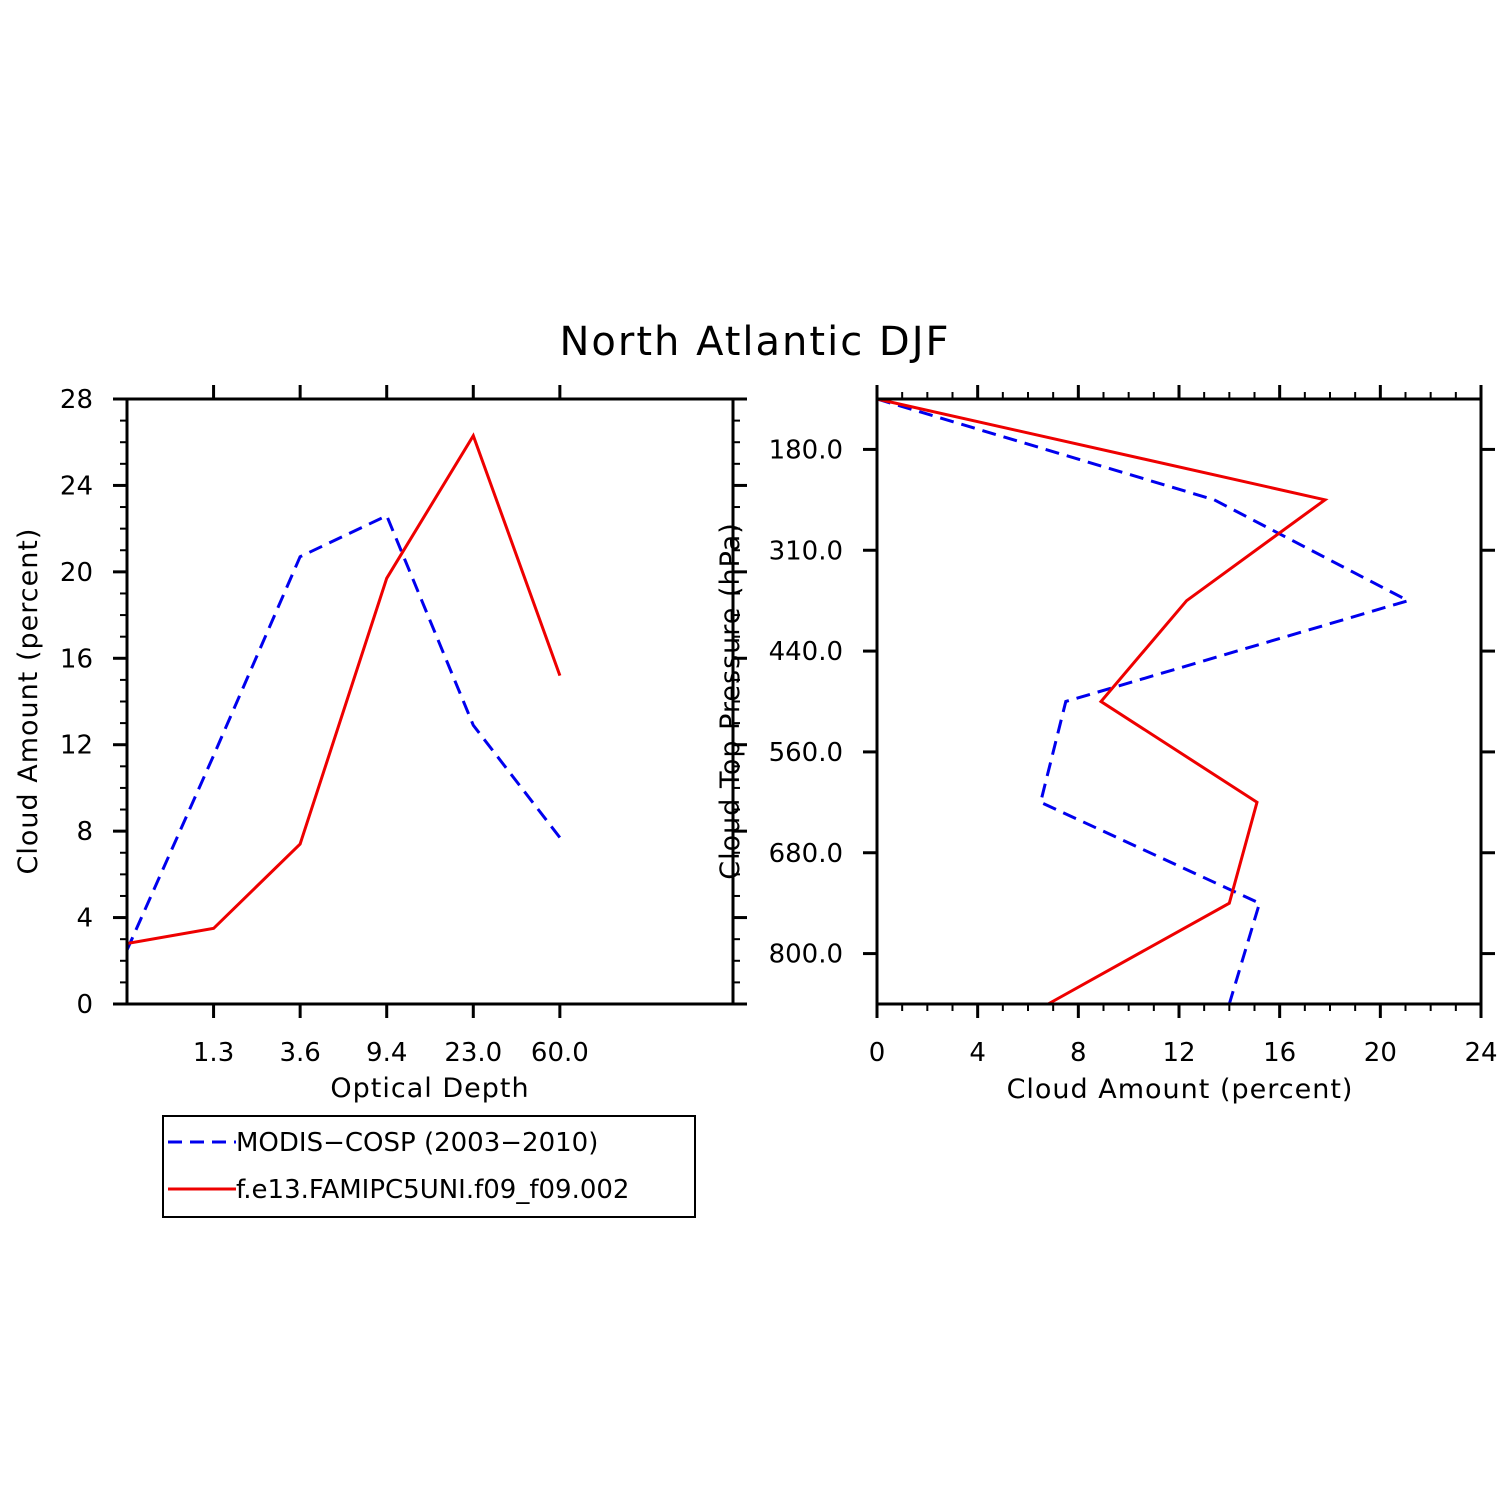 The height and width of the screenshot is (1510, 1510). I want to click on right-series-model-line, so click(1102, 701).